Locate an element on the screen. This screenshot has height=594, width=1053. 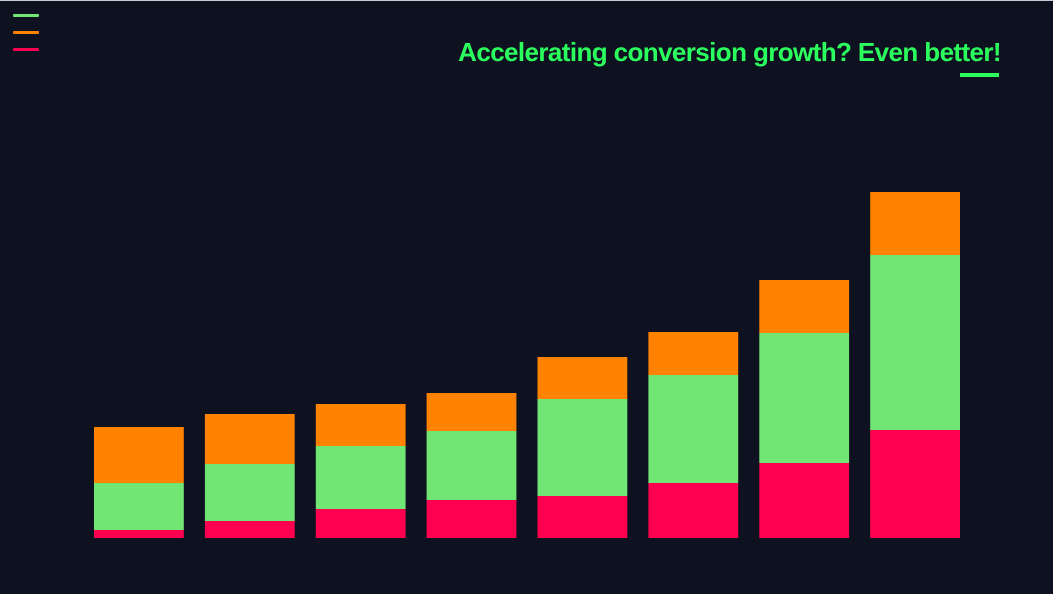
title-underline is located at coordinates (979, 75).